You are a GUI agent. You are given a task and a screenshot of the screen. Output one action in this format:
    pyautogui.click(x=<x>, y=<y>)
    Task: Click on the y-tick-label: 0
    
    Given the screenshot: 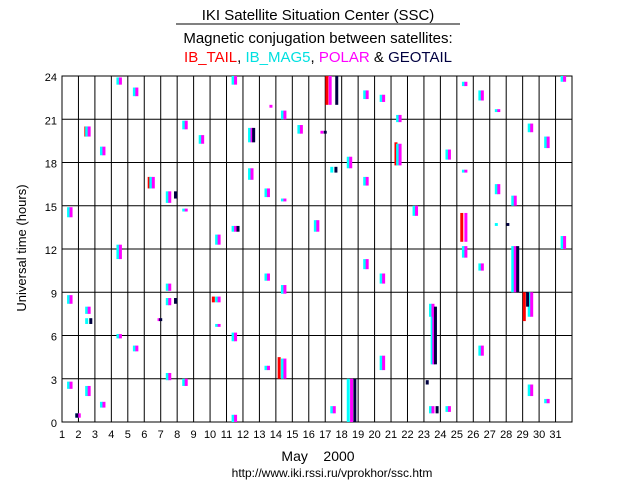 What is the action you would take?
    pyautogui.click(x=54, y=424)
    